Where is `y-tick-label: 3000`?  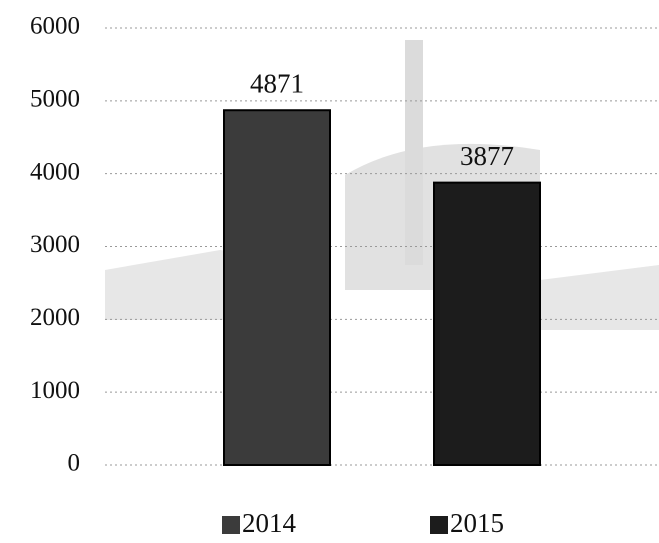 y-tick-label: 3000 is located at coordinates (55, 244).